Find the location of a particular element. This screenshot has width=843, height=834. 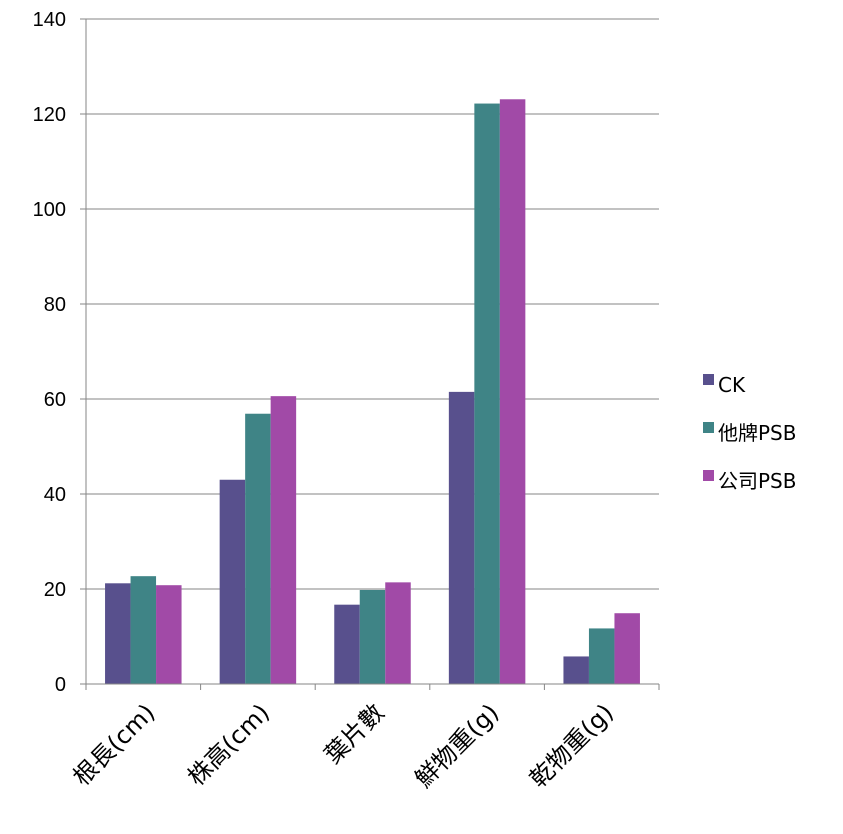

y-tick-label: 120 is located at coordinates (49, 115).